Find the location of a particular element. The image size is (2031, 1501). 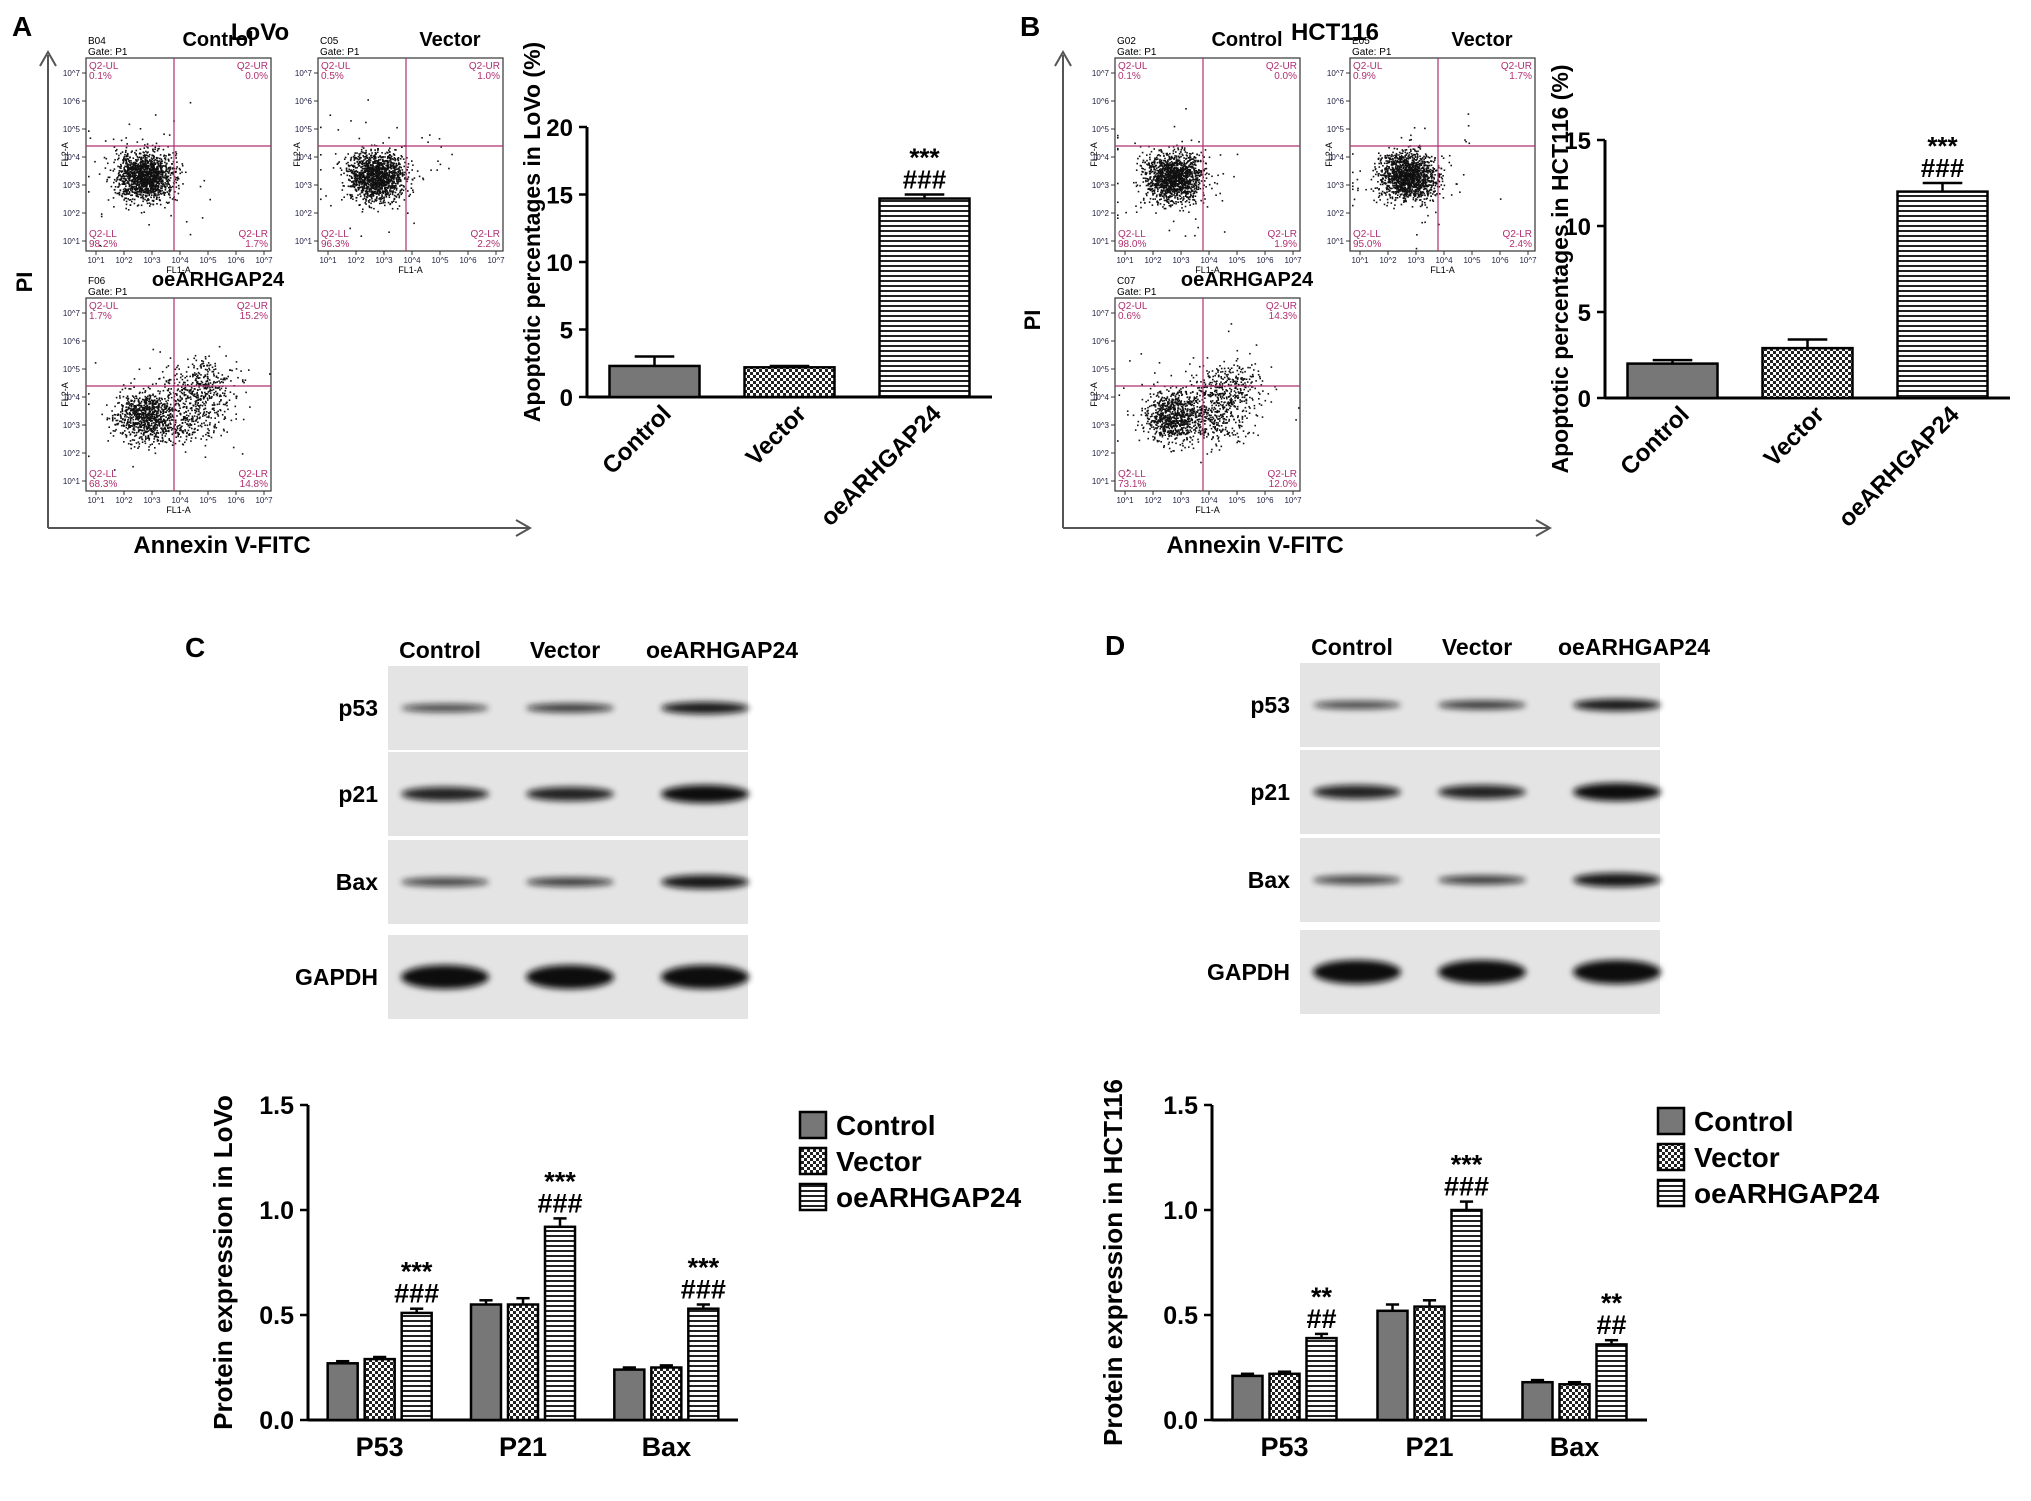

legend-swatch is located at coordinates (1671, 1193).